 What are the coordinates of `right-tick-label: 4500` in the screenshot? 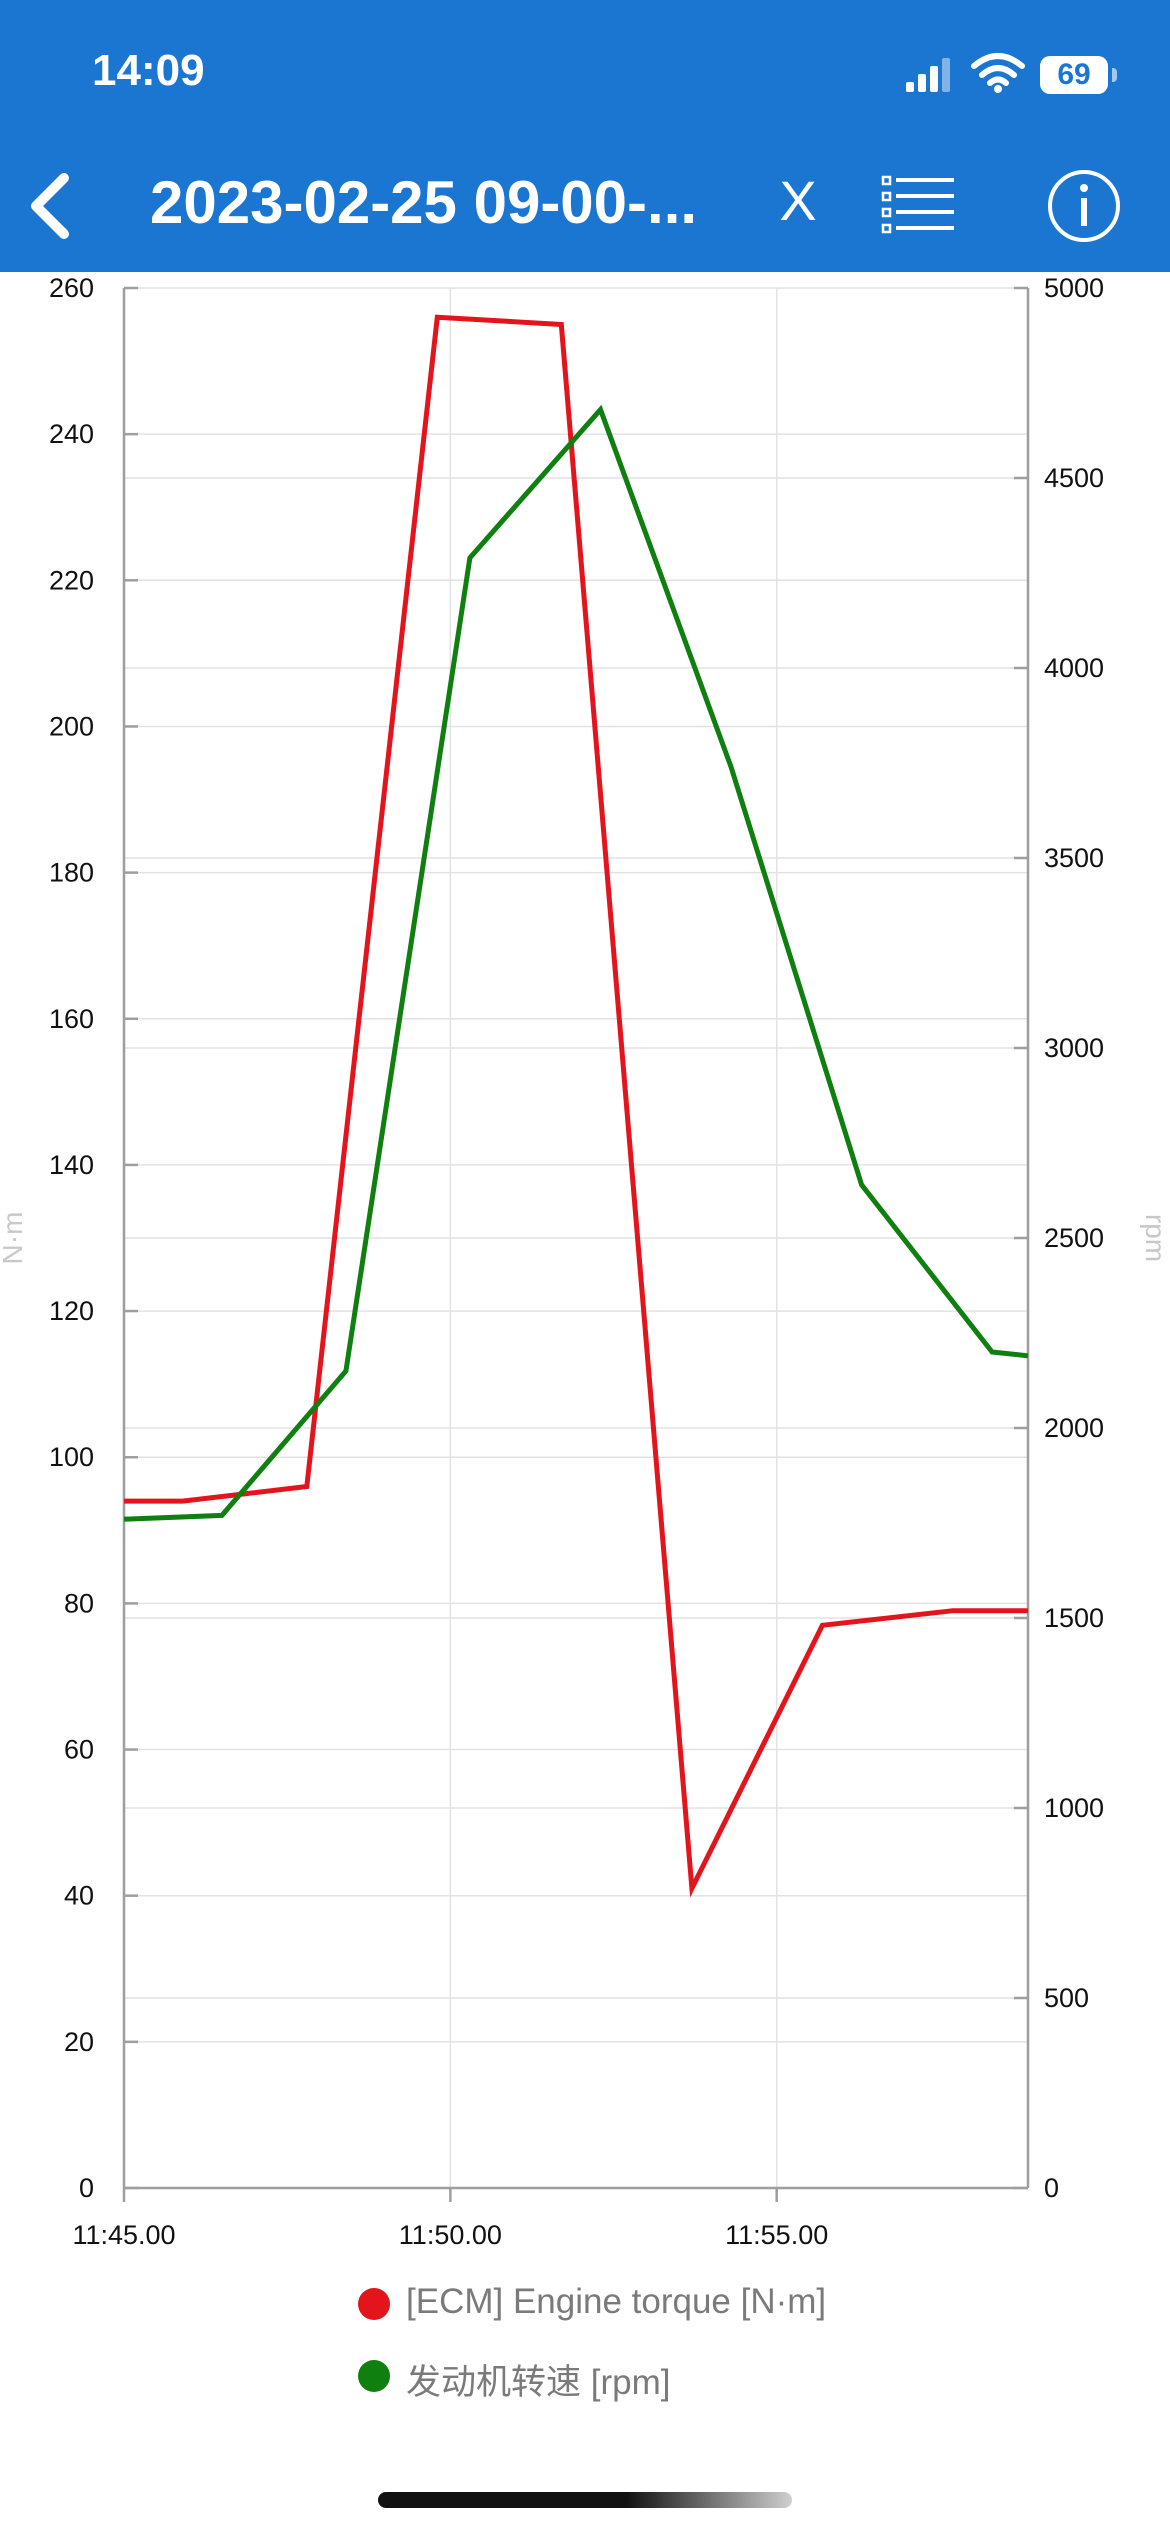 It's located at (1074, 478).